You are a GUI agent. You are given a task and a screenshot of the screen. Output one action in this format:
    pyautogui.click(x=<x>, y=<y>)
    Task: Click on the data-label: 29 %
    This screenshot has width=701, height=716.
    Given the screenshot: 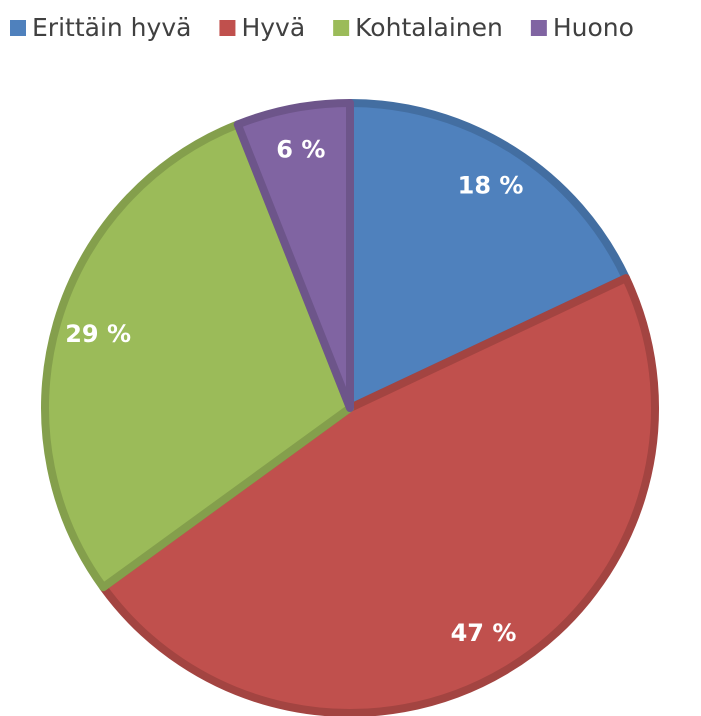 What is the action you would take?
    pyautogui.click(x=98, y=334)
    